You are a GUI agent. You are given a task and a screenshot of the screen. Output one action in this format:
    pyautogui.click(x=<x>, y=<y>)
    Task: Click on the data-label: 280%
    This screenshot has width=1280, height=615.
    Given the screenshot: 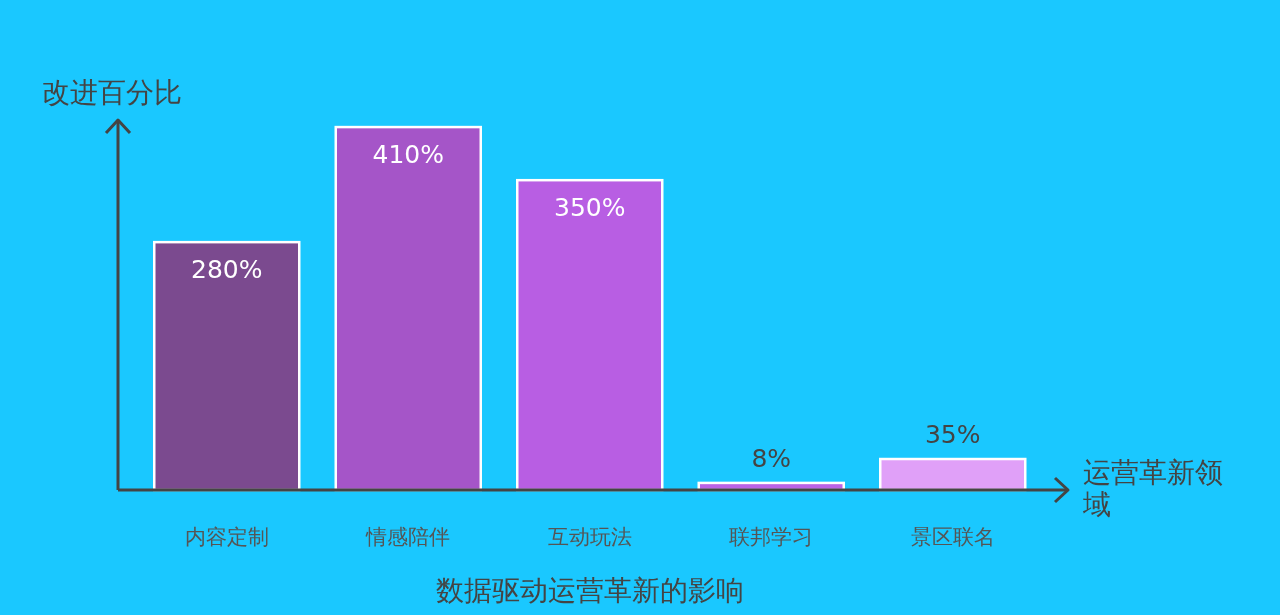 What is the action you would take?
    pyautogui.click(x=227, y=270)
    